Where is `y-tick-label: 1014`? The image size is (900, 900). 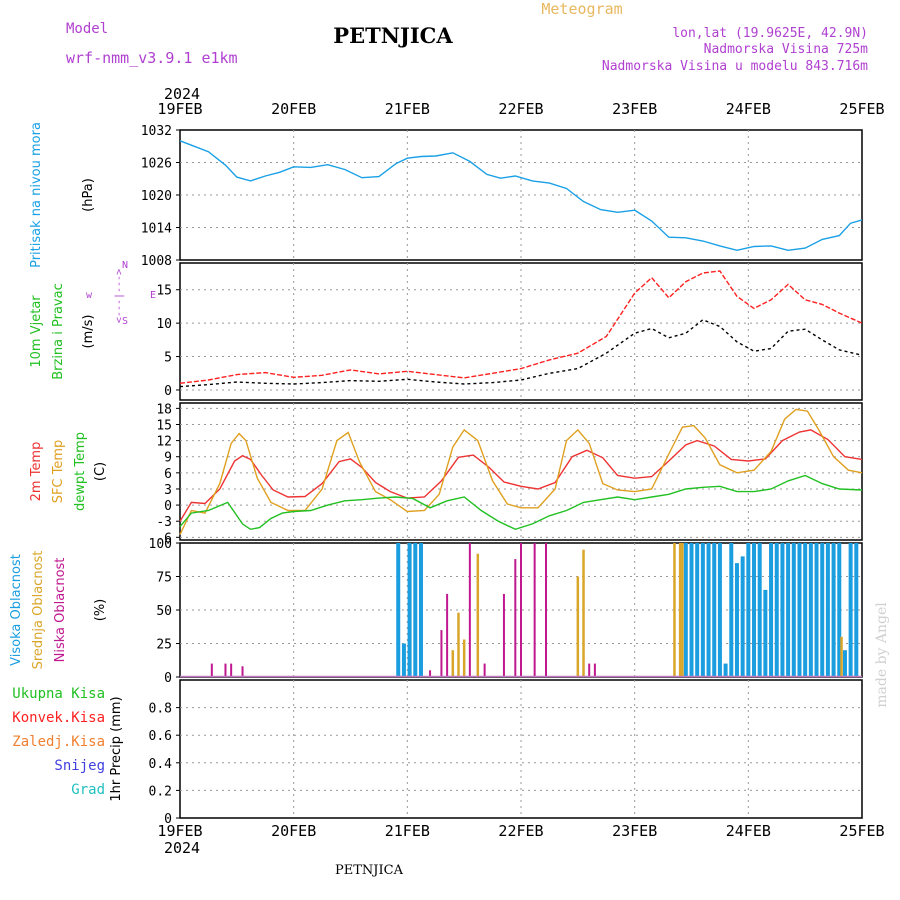
y-tick-label: 1014 is located at coordinates (156, 229).